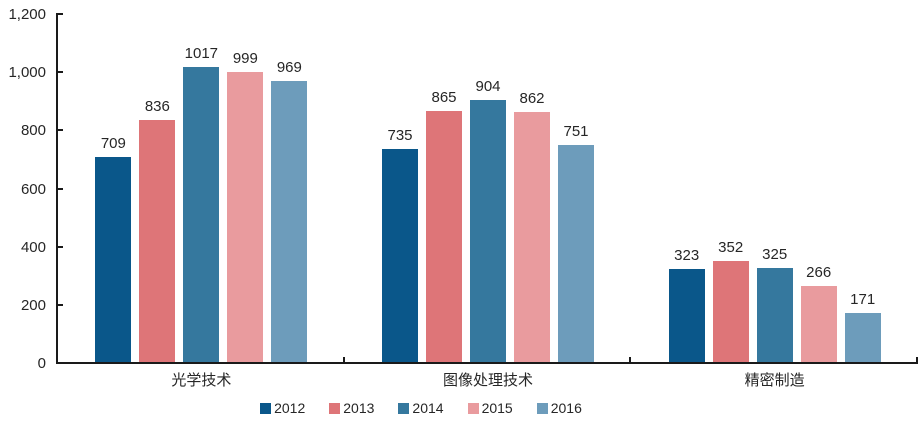 This screenshot has width=924, height=428. Describe the element at coordinates (444, 237) in the screenshot. I see `bar-2013-图像处理技术` at that location.